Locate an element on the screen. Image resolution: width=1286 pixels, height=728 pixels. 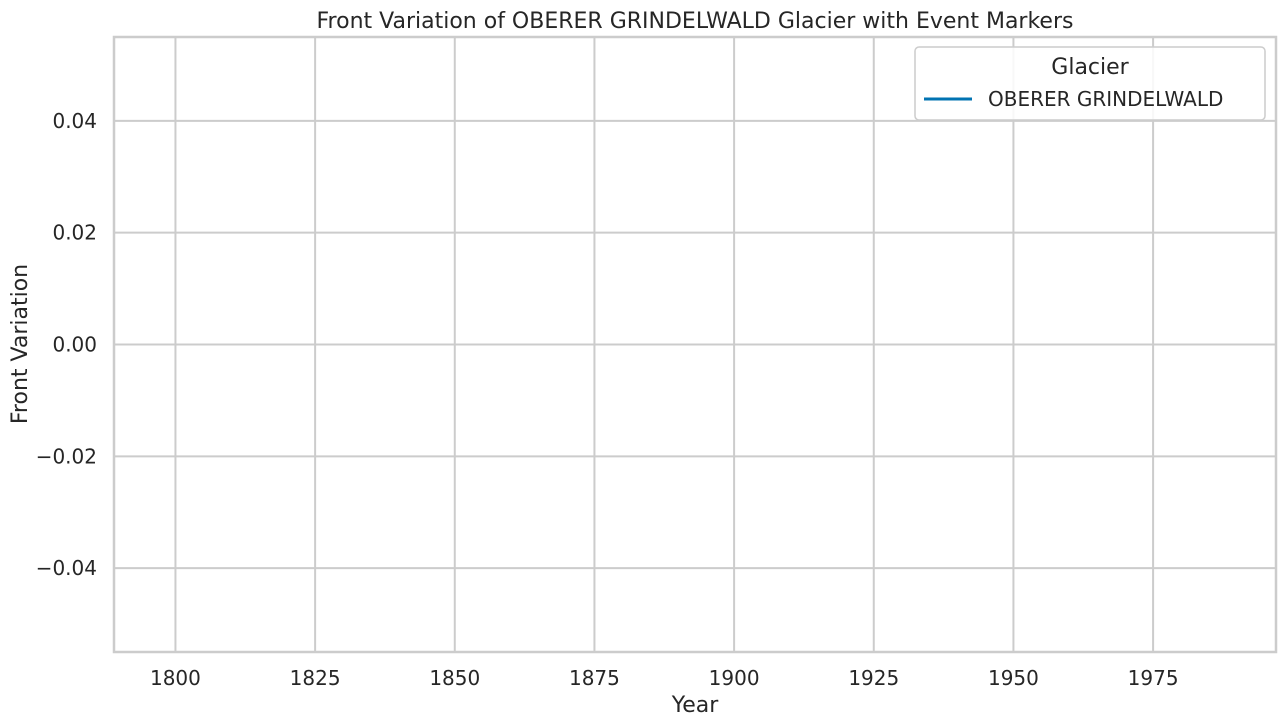
x-tick-label: 1900 is located at coordinates (734, 678).